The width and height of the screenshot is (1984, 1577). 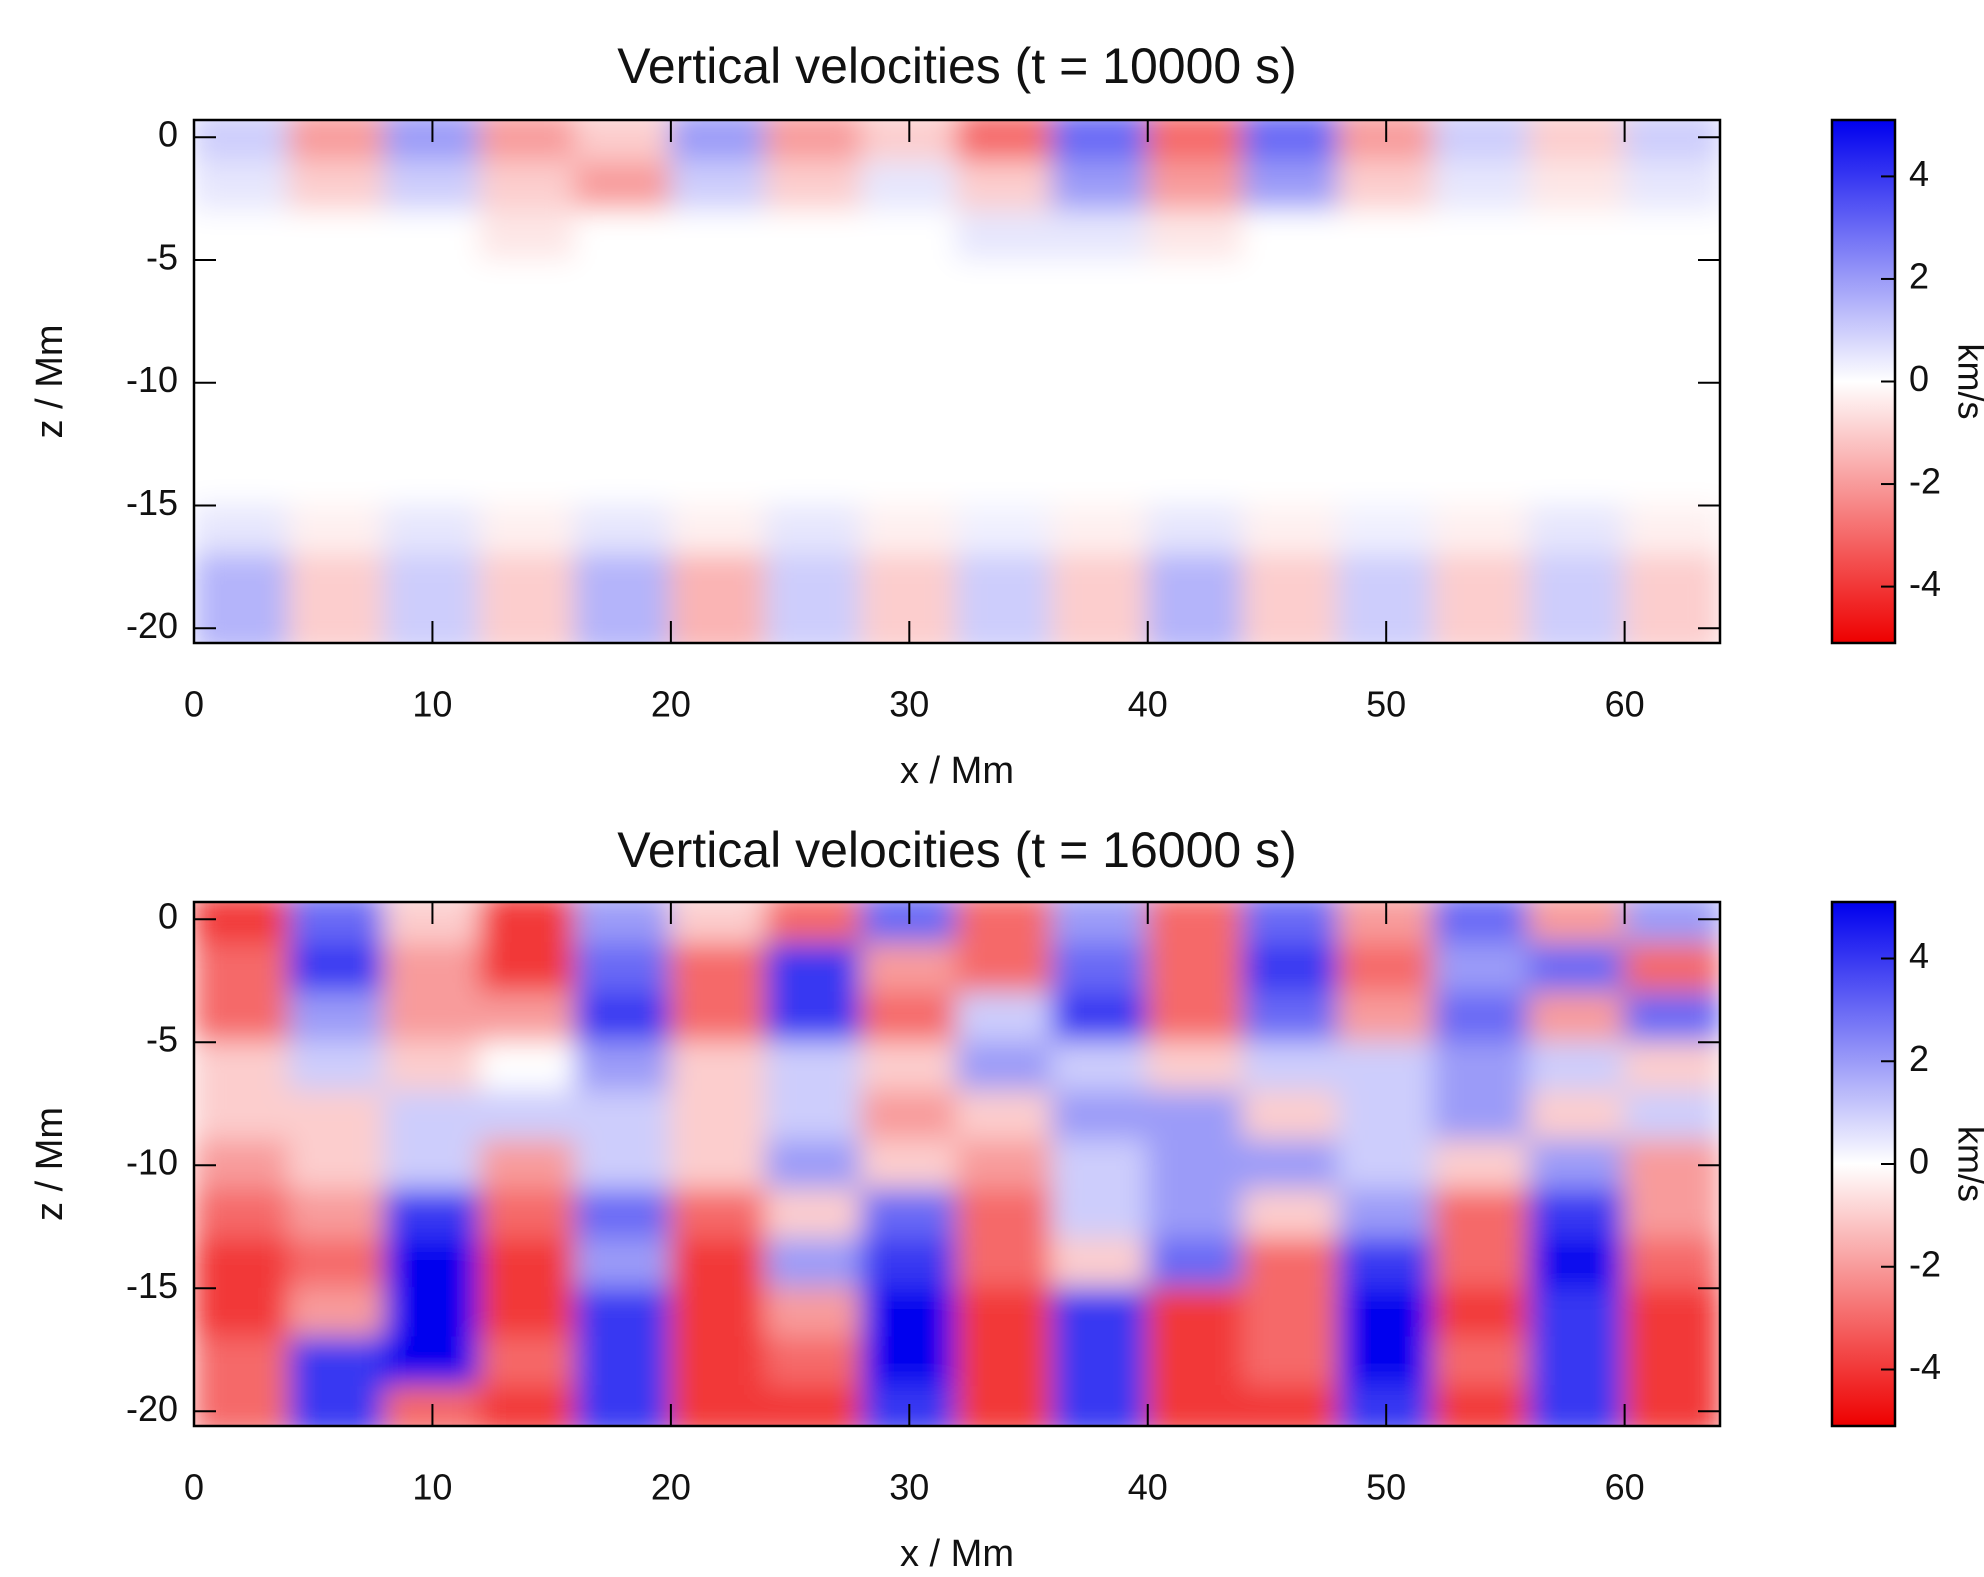 I want to click on y-tick-label: -10, so click(x=152, y=379).